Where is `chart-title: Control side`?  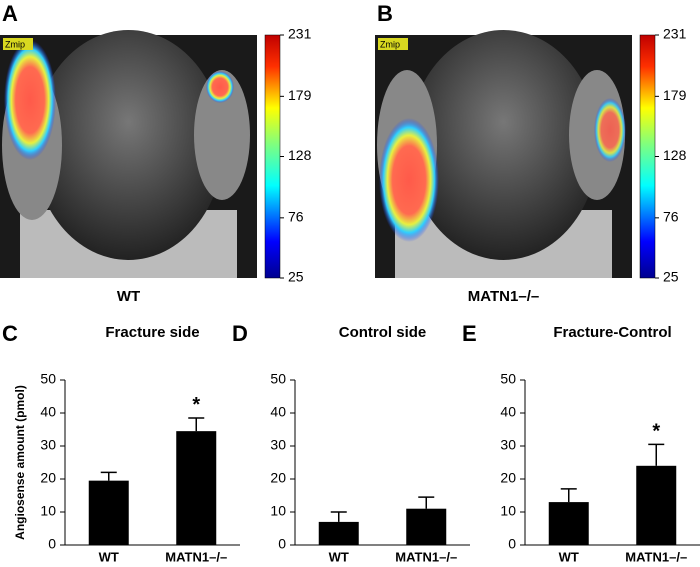 chart-title: Control side is located at coordinates (383, 332).